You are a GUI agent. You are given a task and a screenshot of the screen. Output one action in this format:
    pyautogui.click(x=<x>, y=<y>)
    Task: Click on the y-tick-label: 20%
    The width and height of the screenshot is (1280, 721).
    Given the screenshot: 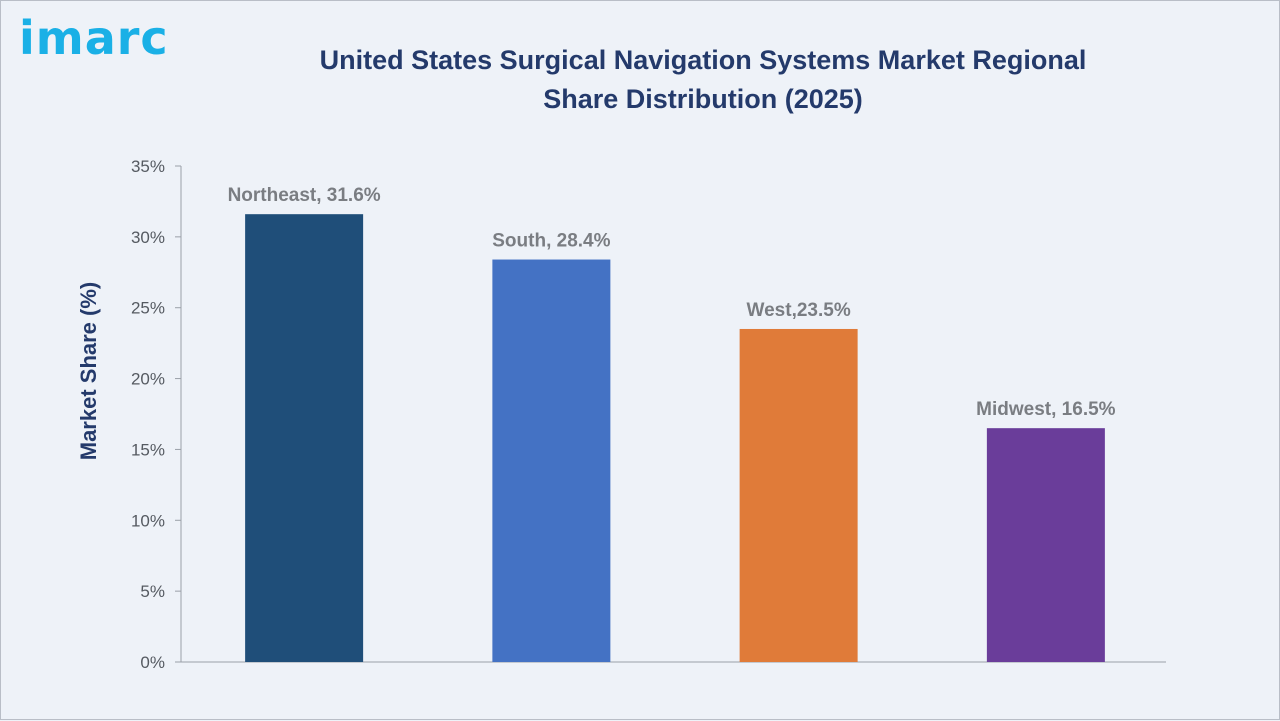 What is the action you would take?
    pyautogui.click(x=148, y=379)
    